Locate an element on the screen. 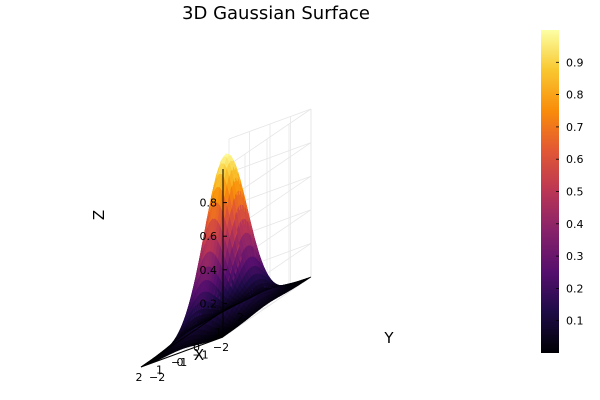 This screenshot has width=600, height=400. z-axis-label: Z is located at coordinates (99, 215).